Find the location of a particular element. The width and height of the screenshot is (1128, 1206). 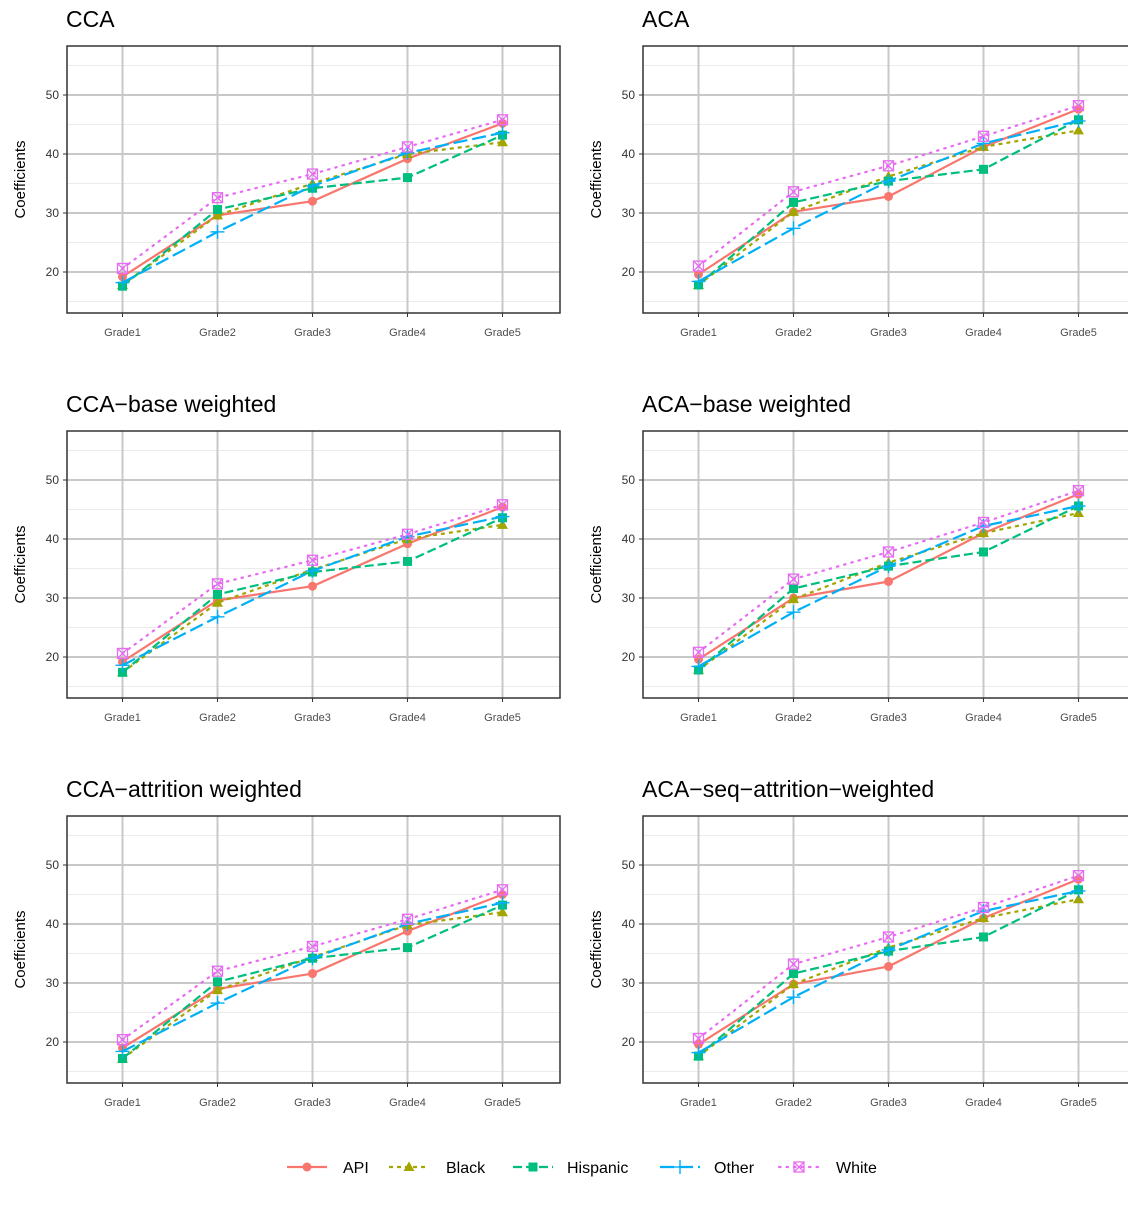

legend-label-white: White is located at coordinates (856, 1168).